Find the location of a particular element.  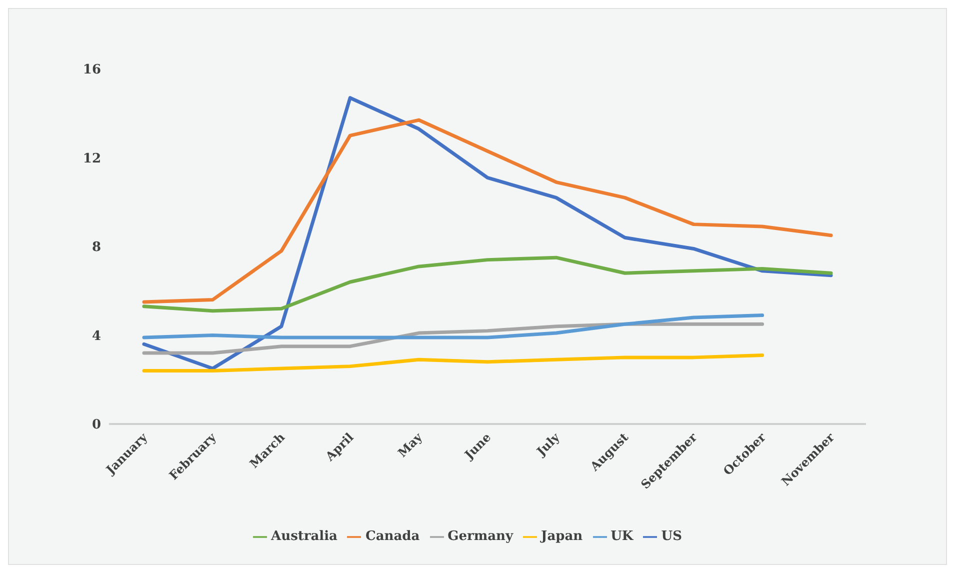

legend-label: US is located at coordinates (671, 536).